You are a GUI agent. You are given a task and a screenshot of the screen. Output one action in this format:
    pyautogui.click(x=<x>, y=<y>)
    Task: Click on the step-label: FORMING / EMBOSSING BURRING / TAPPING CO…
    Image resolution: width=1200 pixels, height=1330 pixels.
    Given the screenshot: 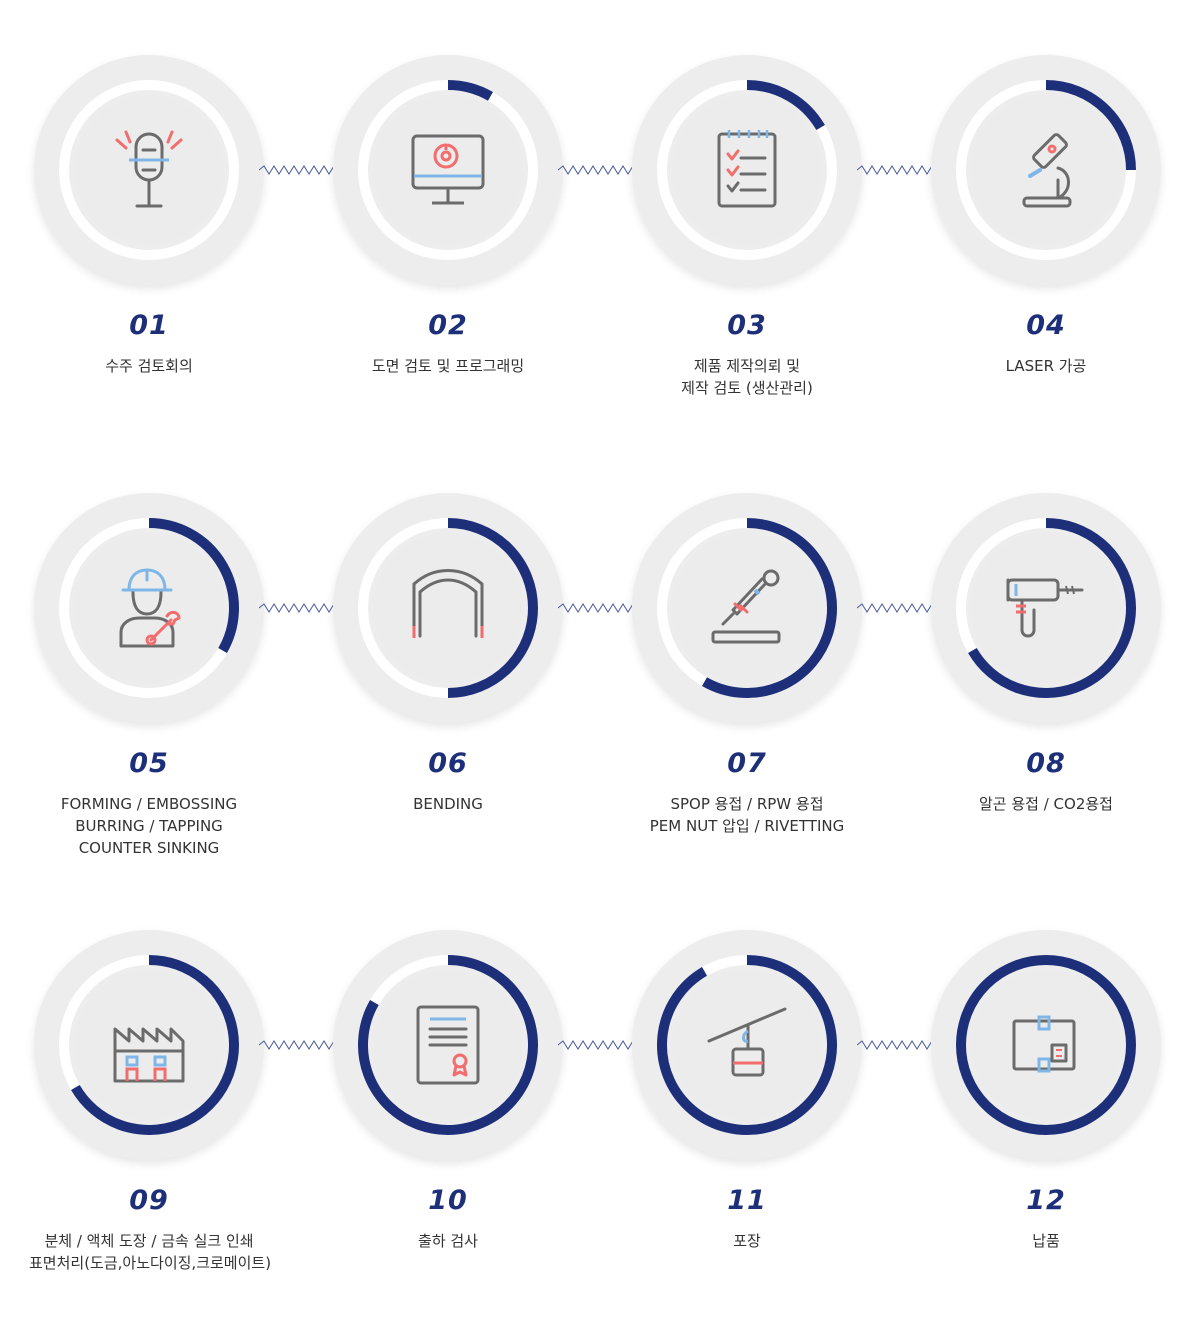 What is the action you would take?
    pyautogui.click(x=149, y=826)
    